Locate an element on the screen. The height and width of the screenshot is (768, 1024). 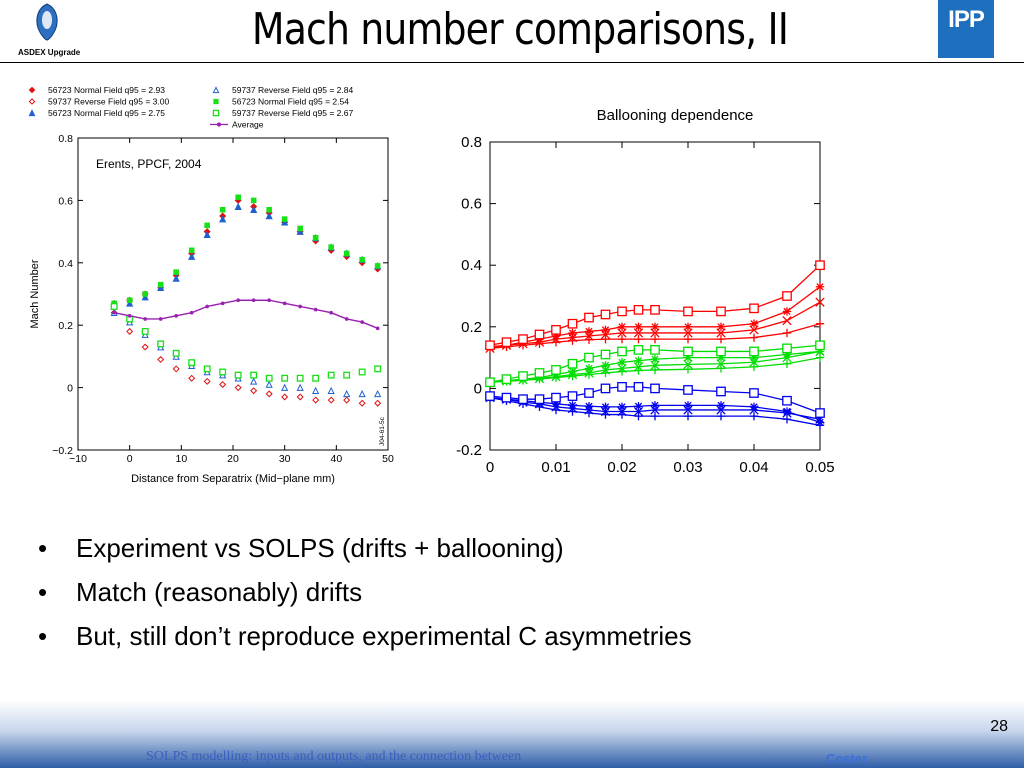
legend-marker-dm is located at coordinates (32, 101).